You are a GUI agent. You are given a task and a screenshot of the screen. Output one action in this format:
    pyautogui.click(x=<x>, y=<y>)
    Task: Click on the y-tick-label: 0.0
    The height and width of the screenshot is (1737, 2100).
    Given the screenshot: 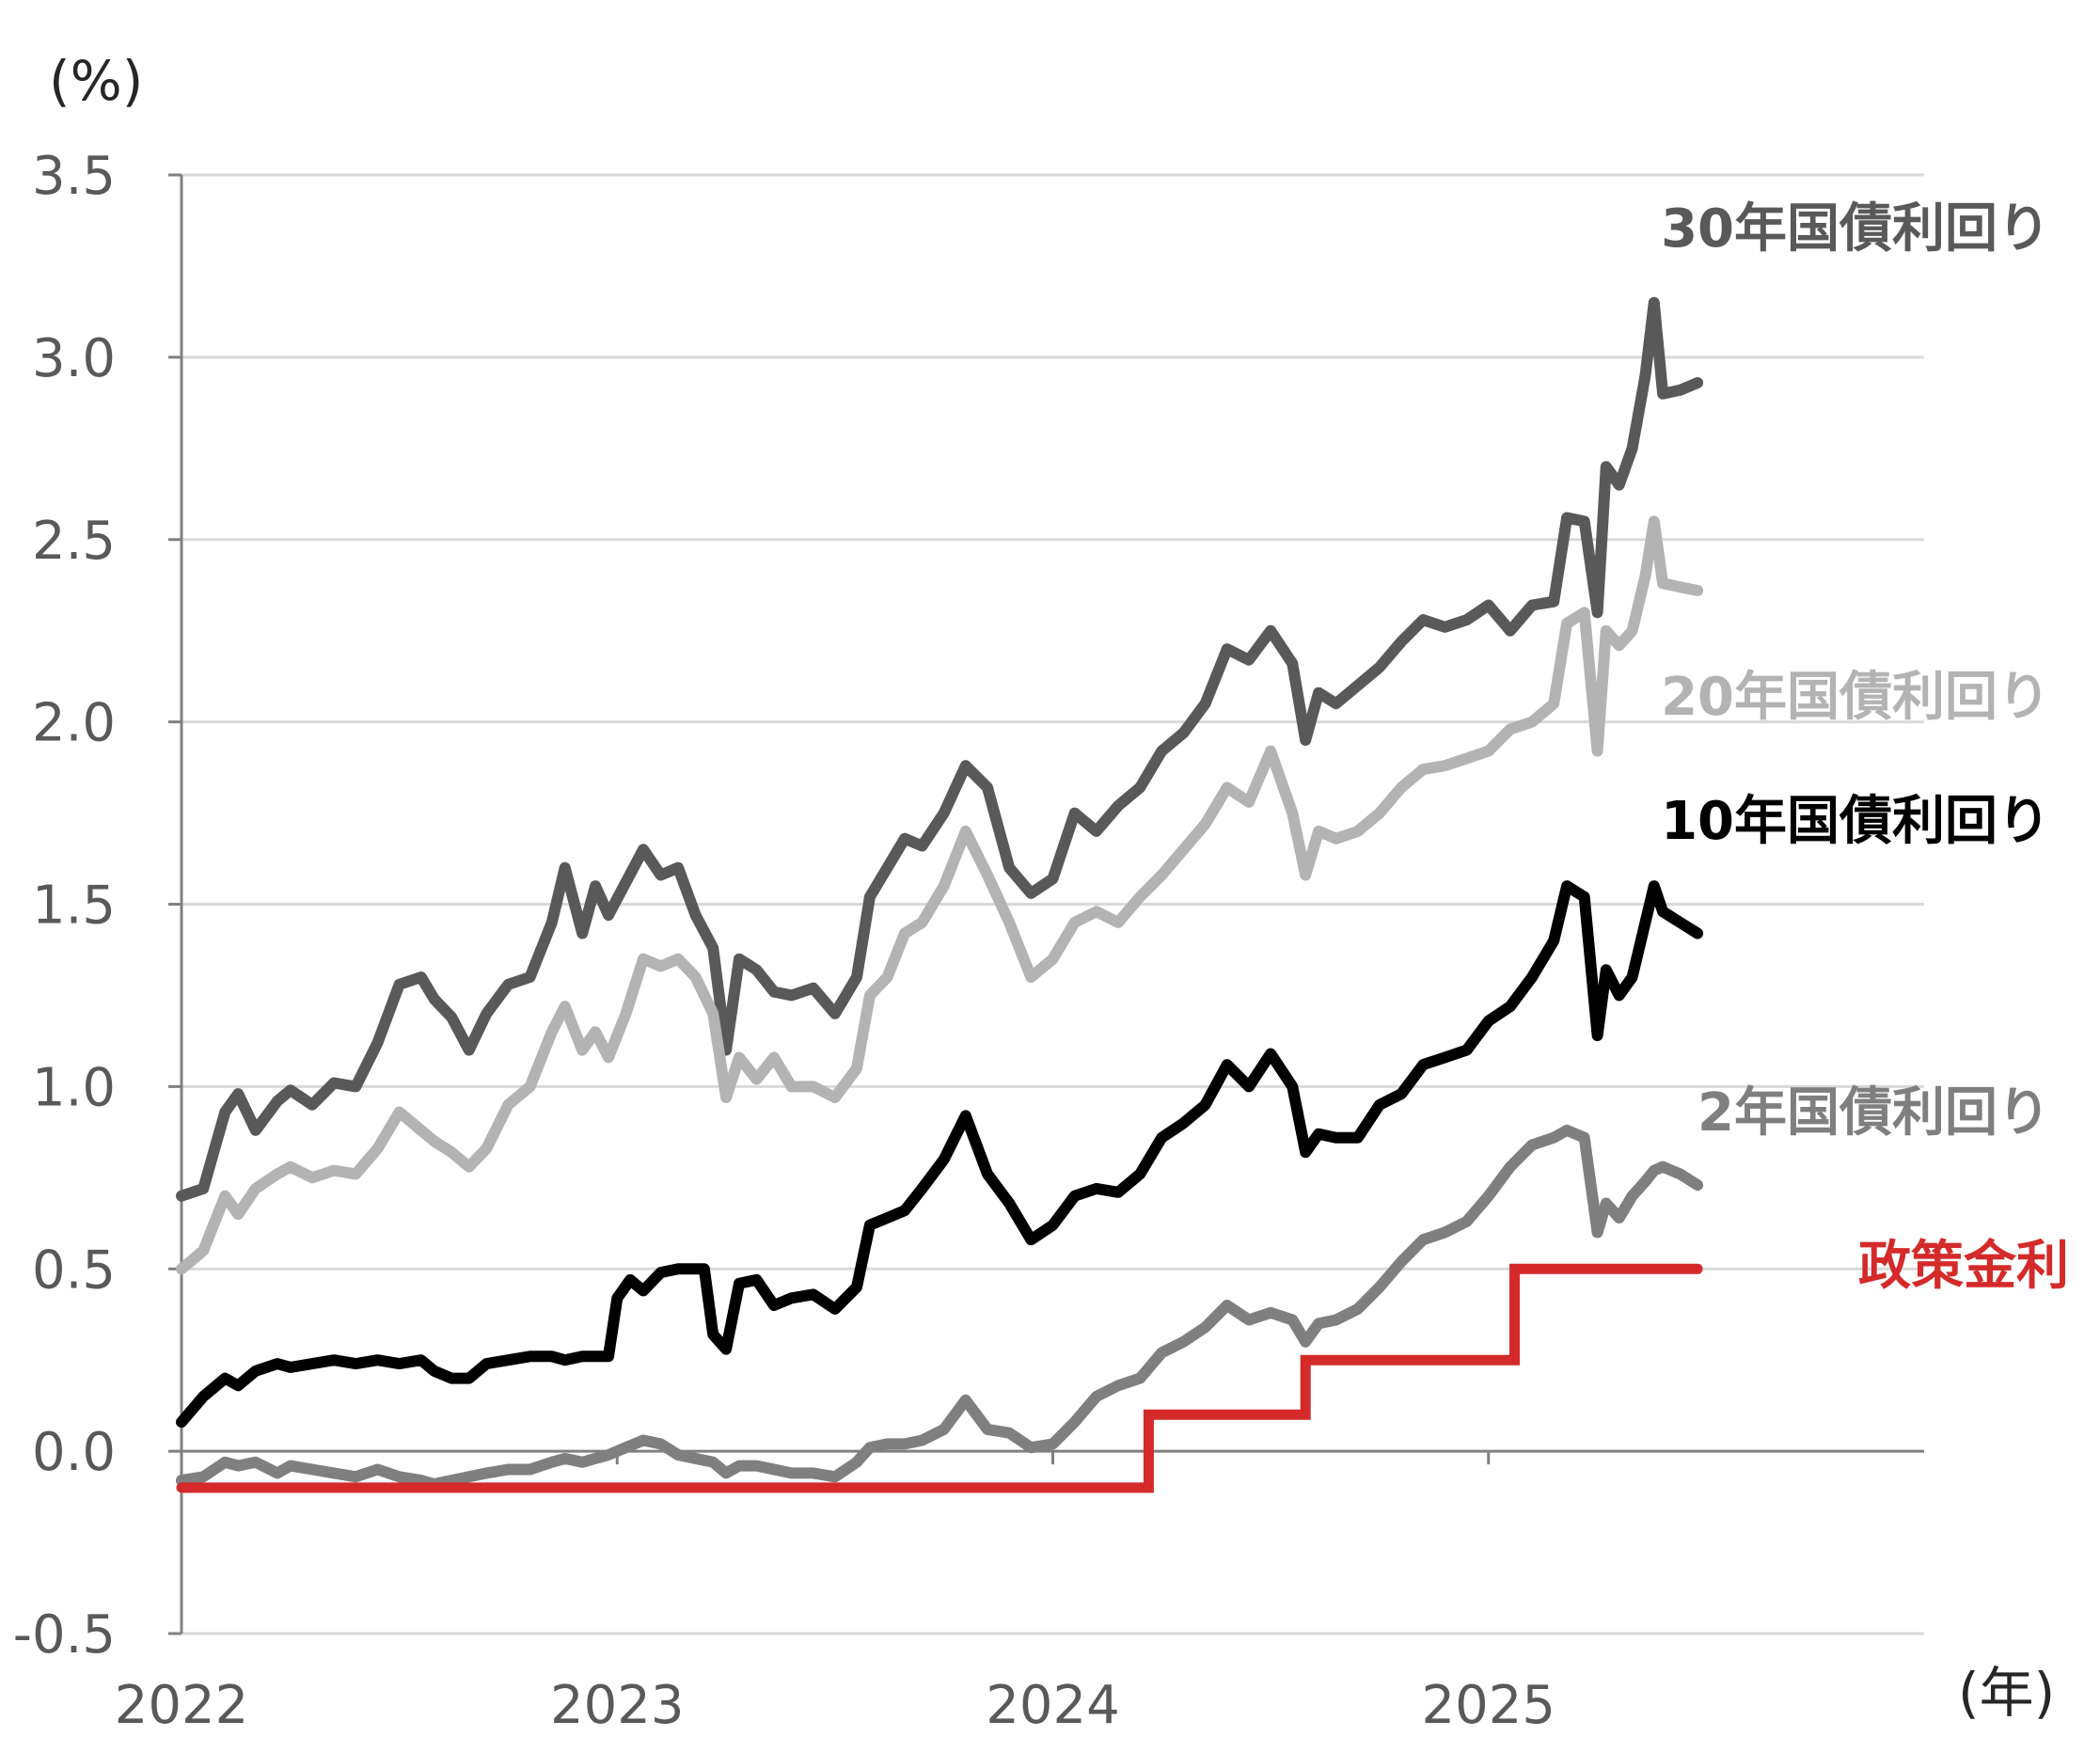 What is the action you would take?
    pyautogui.click(x=74, y=1452)
    